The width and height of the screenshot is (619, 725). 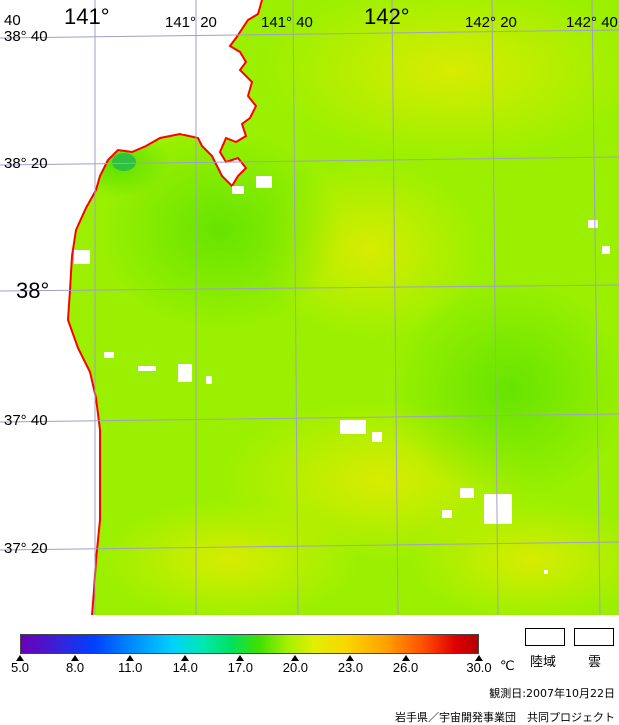 I want to click on lon-label-141: 141°, so click(x=87, y=16).